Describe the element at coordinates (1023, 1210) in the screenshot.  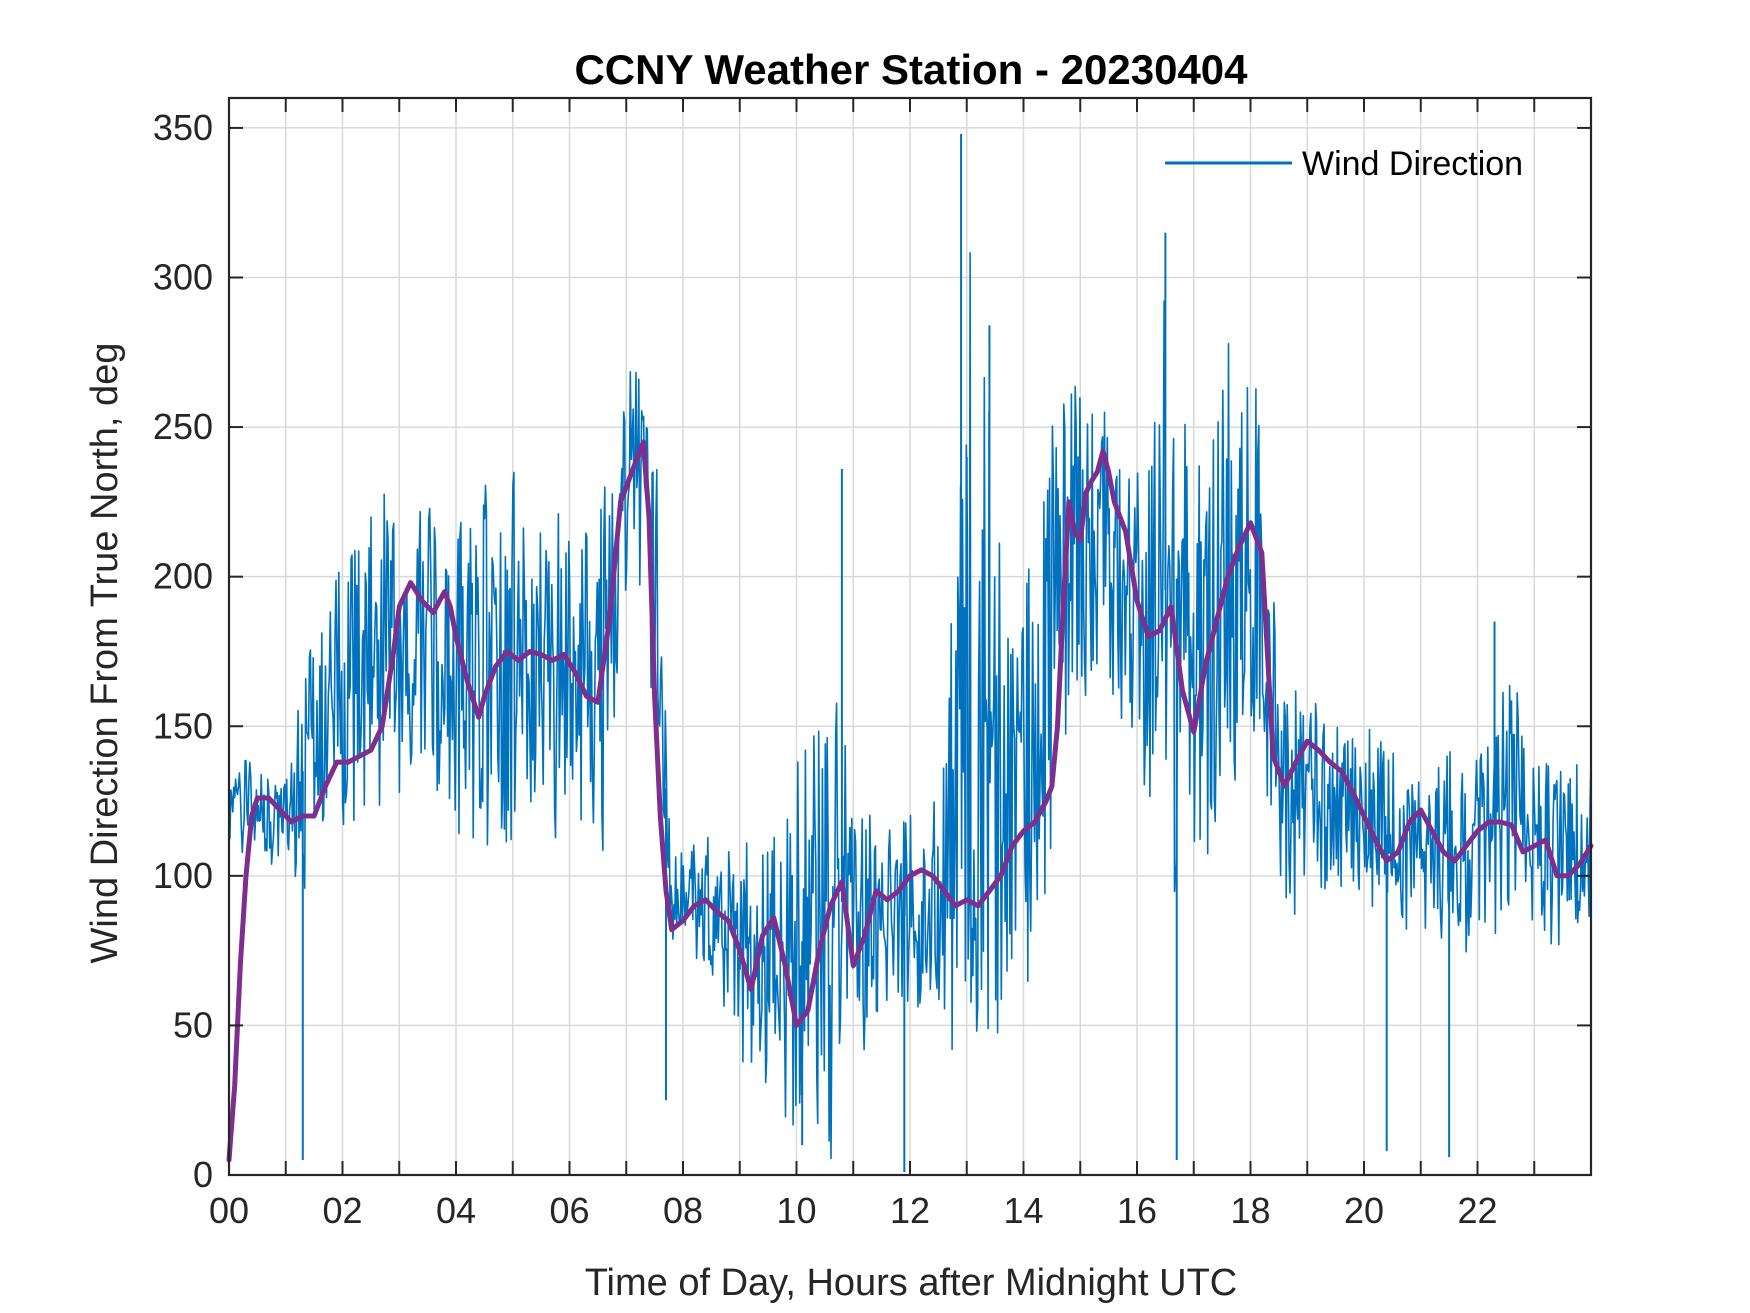
I see `x-tick-label: 14` at that location.